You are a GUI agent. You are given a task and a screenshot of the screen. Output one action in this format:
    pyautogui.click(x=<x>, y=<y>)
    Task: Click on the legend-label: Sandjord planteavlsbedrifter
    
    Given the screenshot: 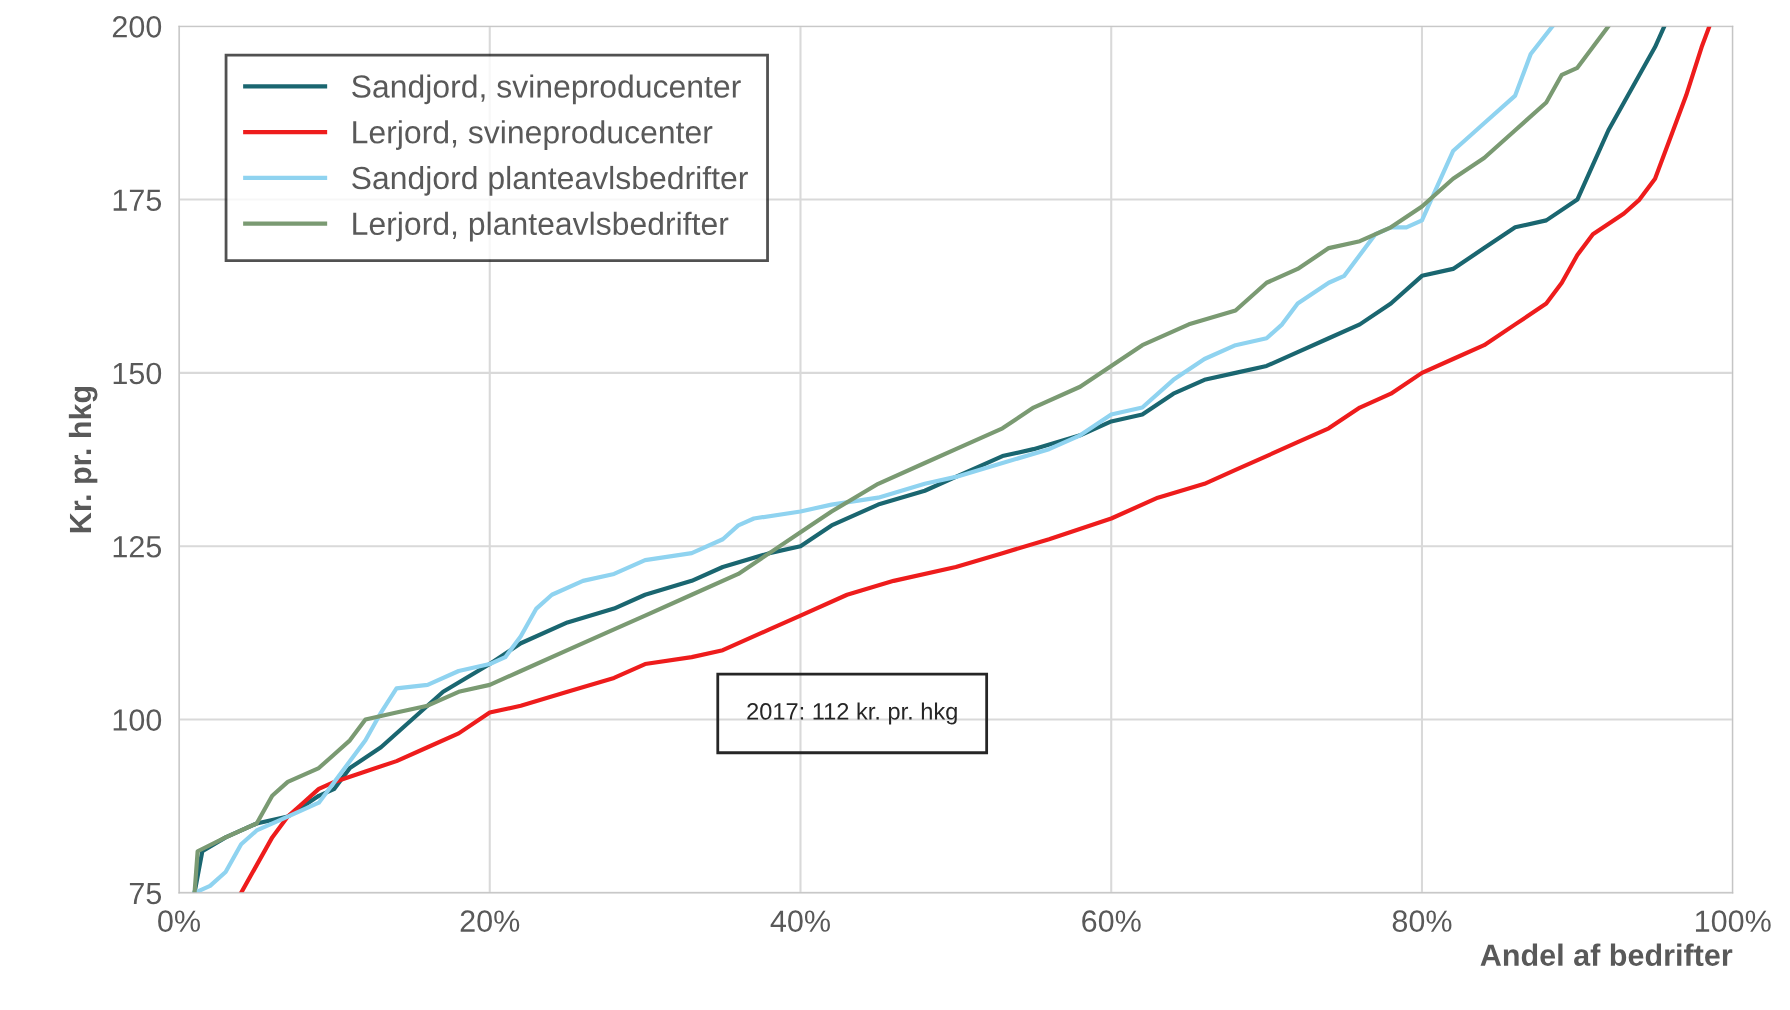 What is the action you would take?
    pyautogui.click(x=550, y=180)
    